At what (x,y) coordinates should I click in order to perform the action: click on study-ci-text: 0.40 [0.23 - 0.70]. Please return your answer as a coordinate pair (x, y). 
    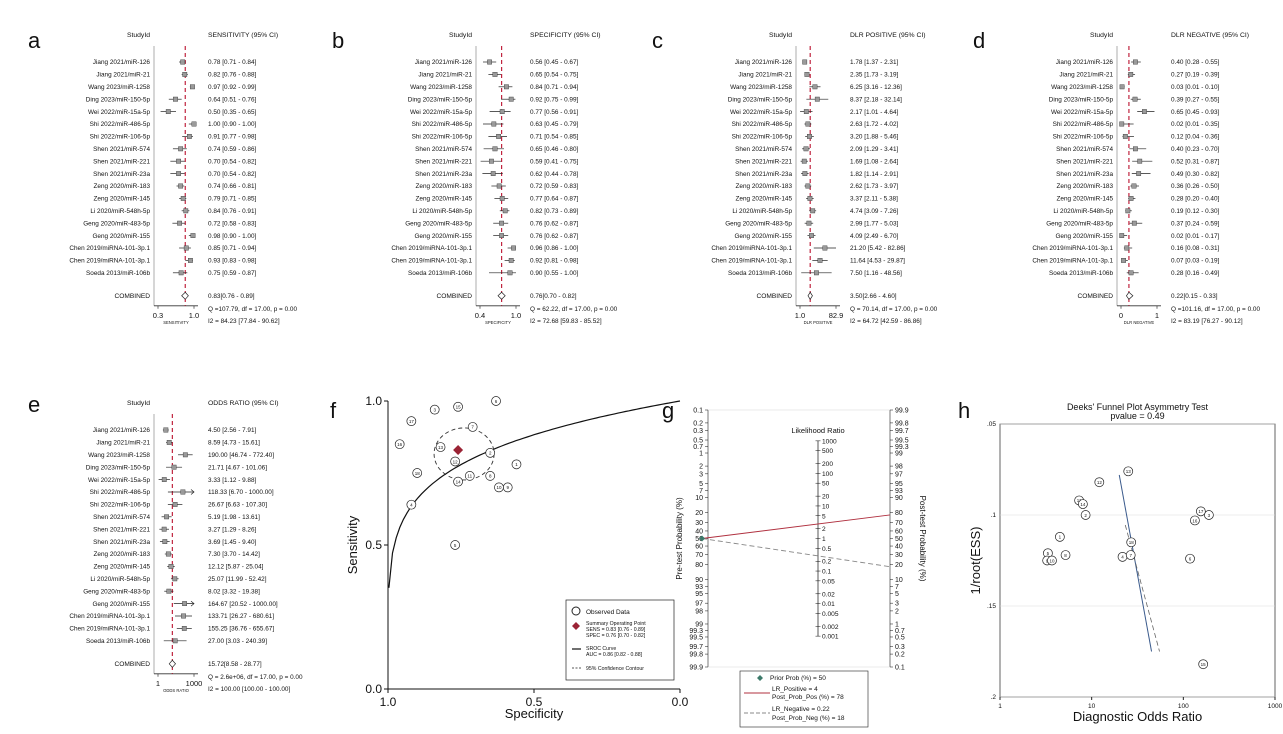
    Looking at the image, I should click on (1195, 149).